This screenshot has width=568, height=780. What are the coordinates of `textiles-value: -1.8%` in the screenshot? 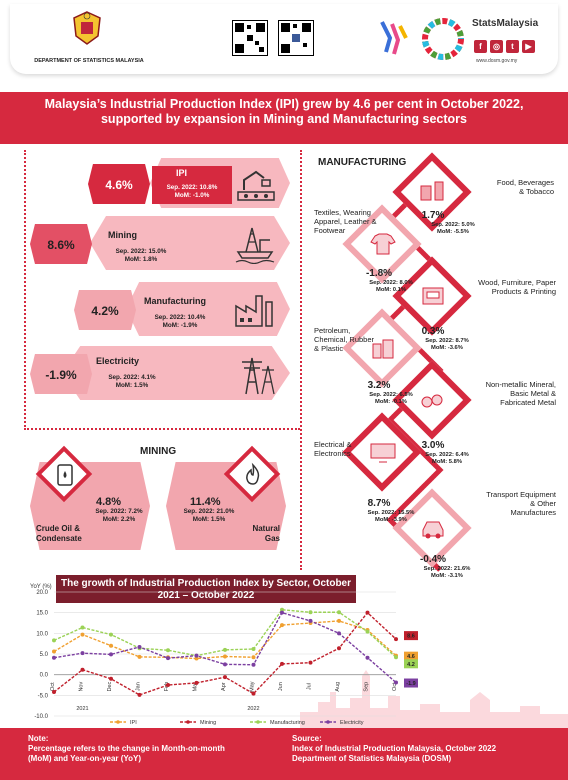 It's located at (379, 273).